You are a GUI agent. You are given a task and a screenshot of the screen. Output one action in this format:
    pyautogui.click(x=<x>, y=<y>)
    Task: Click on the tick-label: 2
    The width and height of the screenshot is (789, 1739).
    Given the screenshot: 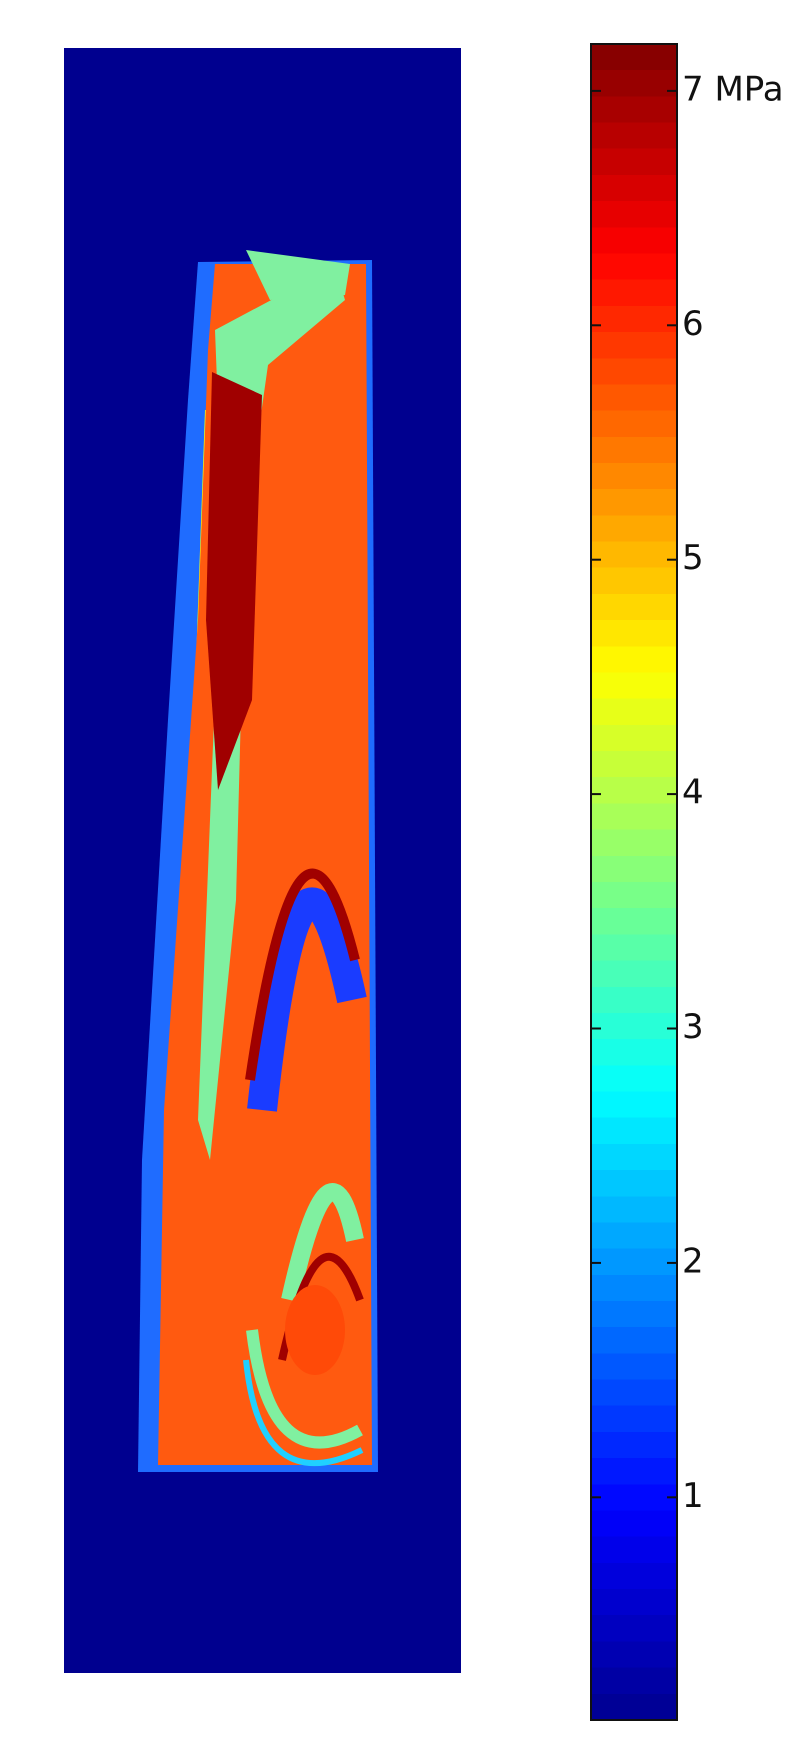 What is the action you would take?
    pyautogui.click(x=693, y=1261)
    